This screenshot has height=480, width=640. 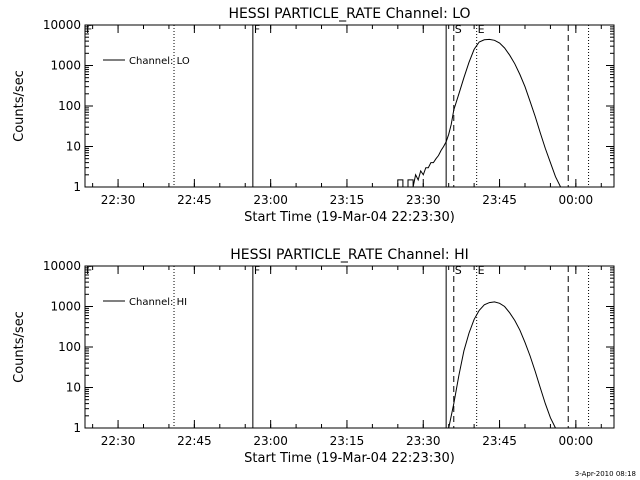 I want to click on chart-title: HESSI PARTICLE_RATE Channel: HI, so click(x=349, y=255).